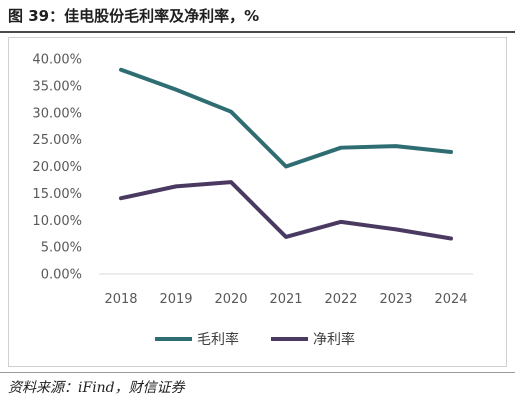 The image size is (515, 405). What do you see at coordinates (57, 140) in the screenshot?
I see `y-tick-label: 25.00%` at bounding box center [57, 140].